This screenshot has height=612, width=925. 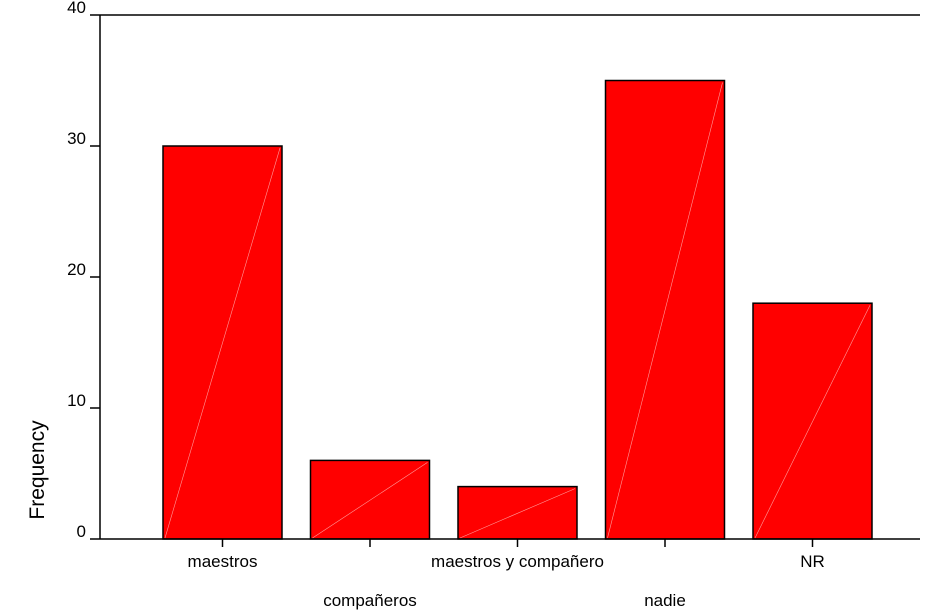 I want to click on x-category-label: maestros y compañero, so click(x=517, y=561).